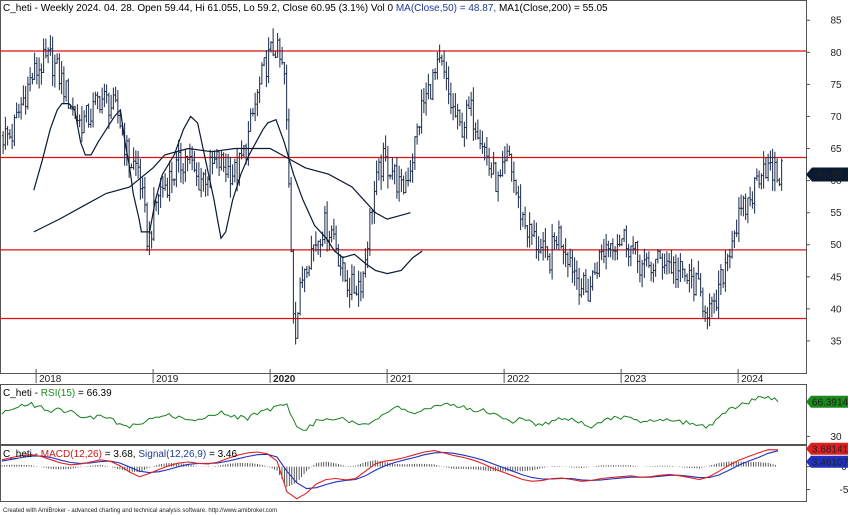  Describe the element at coordinates (284, 379) in the screenshot. I see `x-tick-label: 2020` at that location.